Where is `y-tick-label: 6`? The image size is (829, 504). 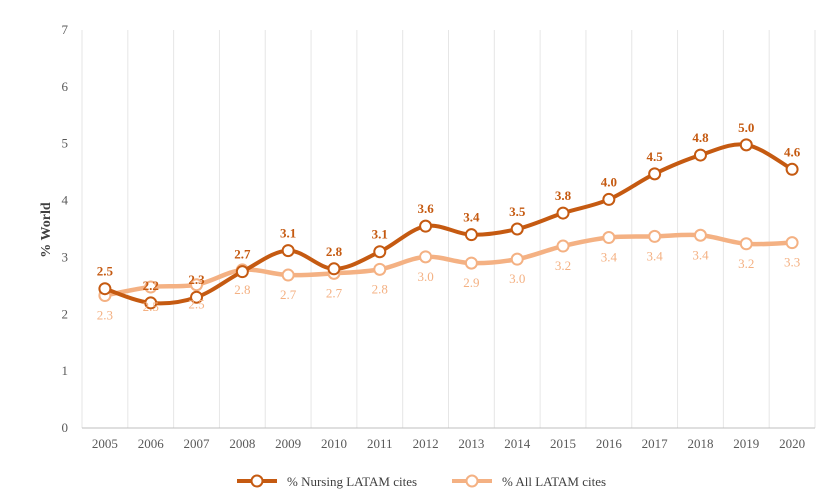
y-tick-label: 6 is located at coordinates (65, 86).